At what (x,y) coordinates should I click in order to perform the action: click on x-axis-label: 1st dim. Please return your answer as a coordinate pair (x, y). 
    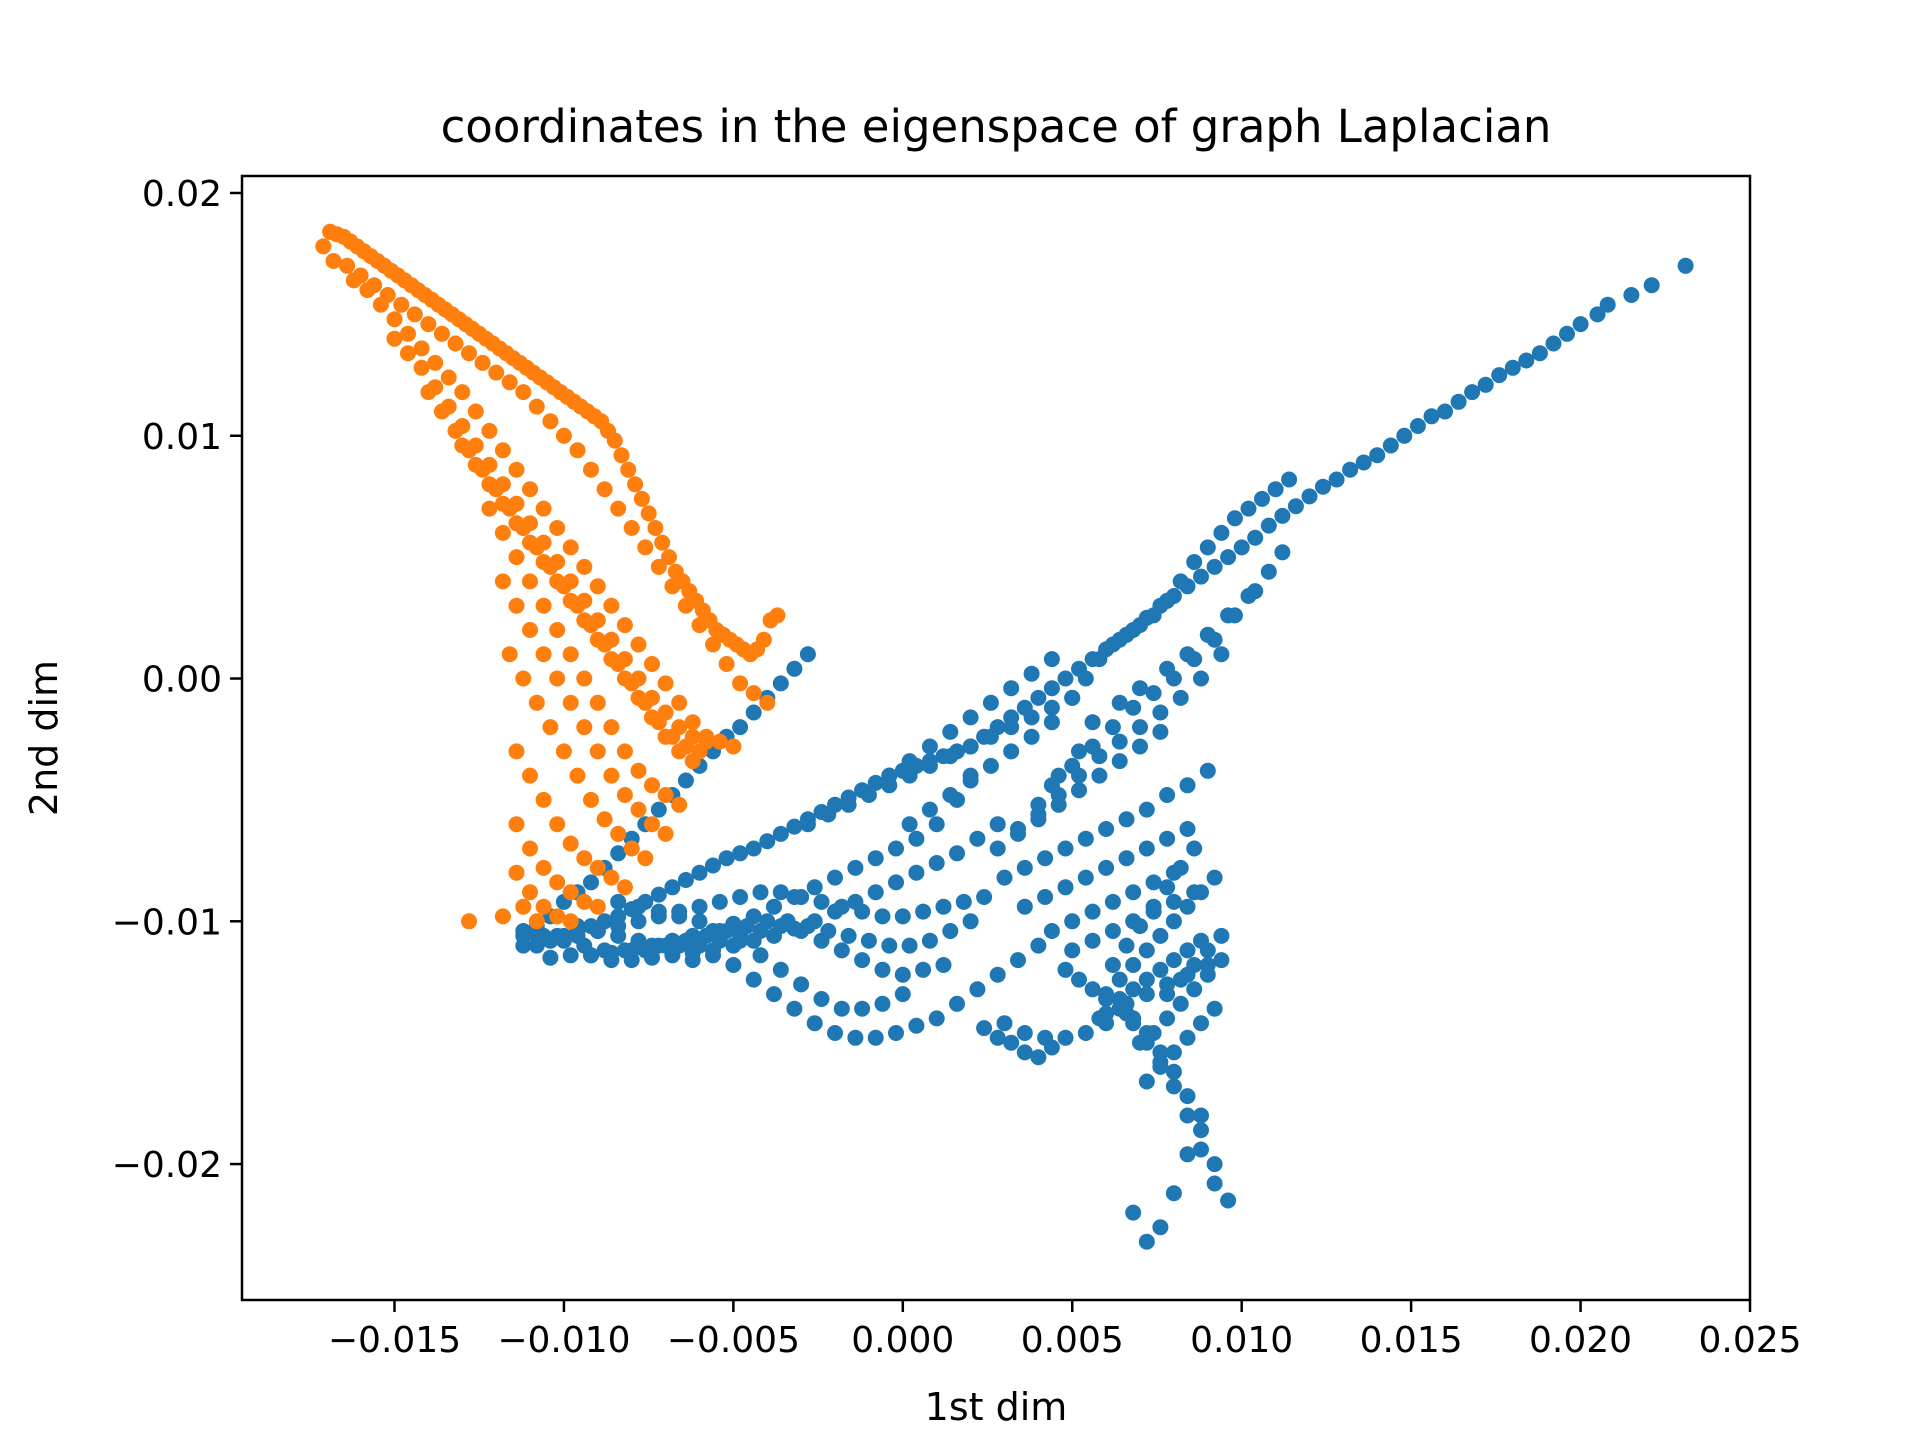
    Looking at the image, I should click on (996, 1407).